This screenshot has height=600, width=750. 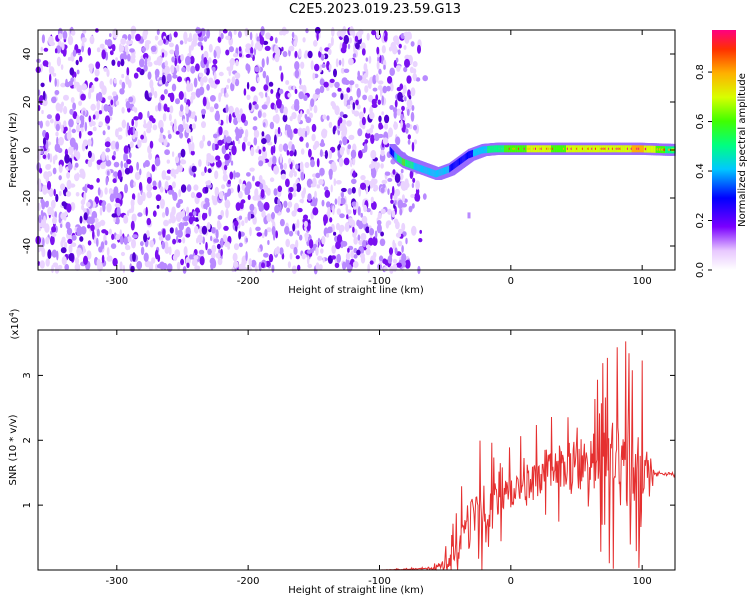 What do you see at coordinates (379, 281) in the screenshot?
I see `x-tick-label: -100` at bounding box center [379, 281].